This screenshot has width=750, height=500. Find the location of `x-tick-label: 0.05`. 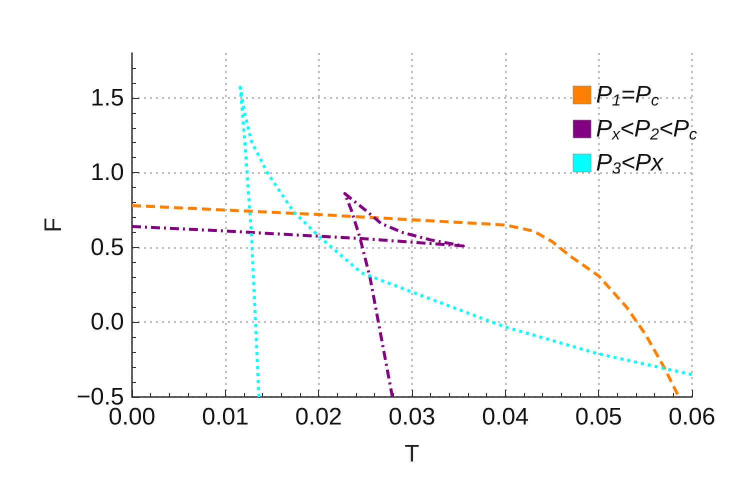

x-tick-label: 0.05 is located at coordinates (598, 417).